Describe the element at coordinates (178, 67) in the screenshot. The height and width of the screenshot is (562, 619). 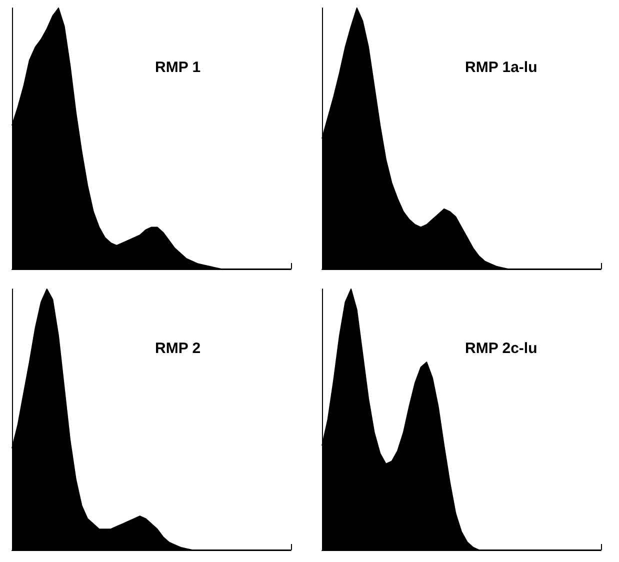
I see `text: RMP 1` at that location.